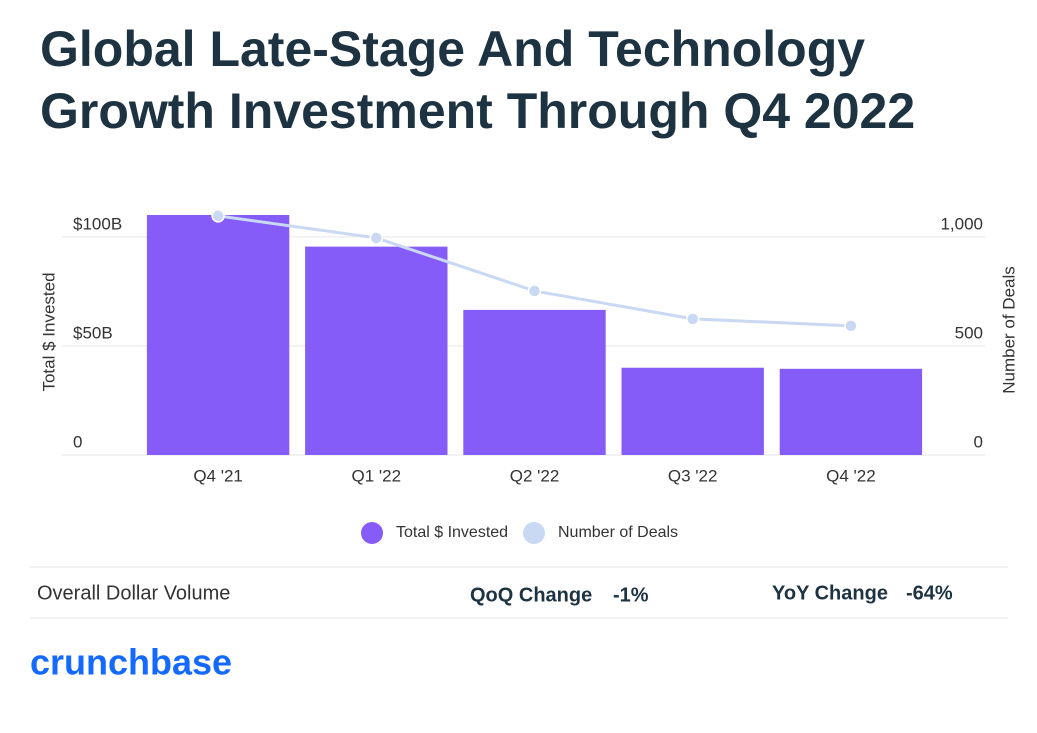  What do you see at coordinates (131, 662) in the screenshot?
I see `brand-logo: crunchbase` at bounding box center [131, 662].